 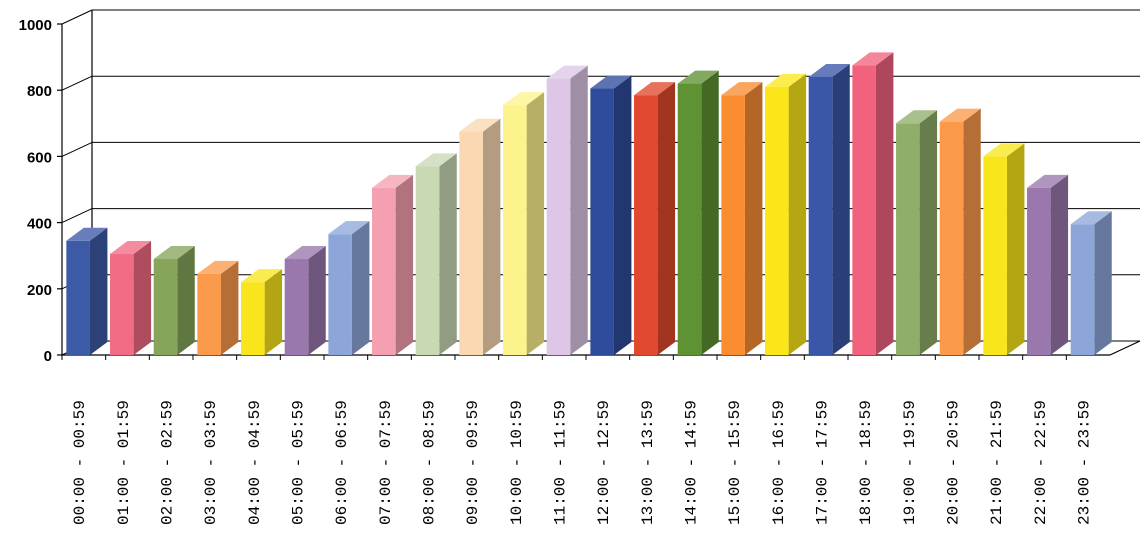 I want to click on x-tick-label: 01:00 - 01:59, so click(x=124, y=462).